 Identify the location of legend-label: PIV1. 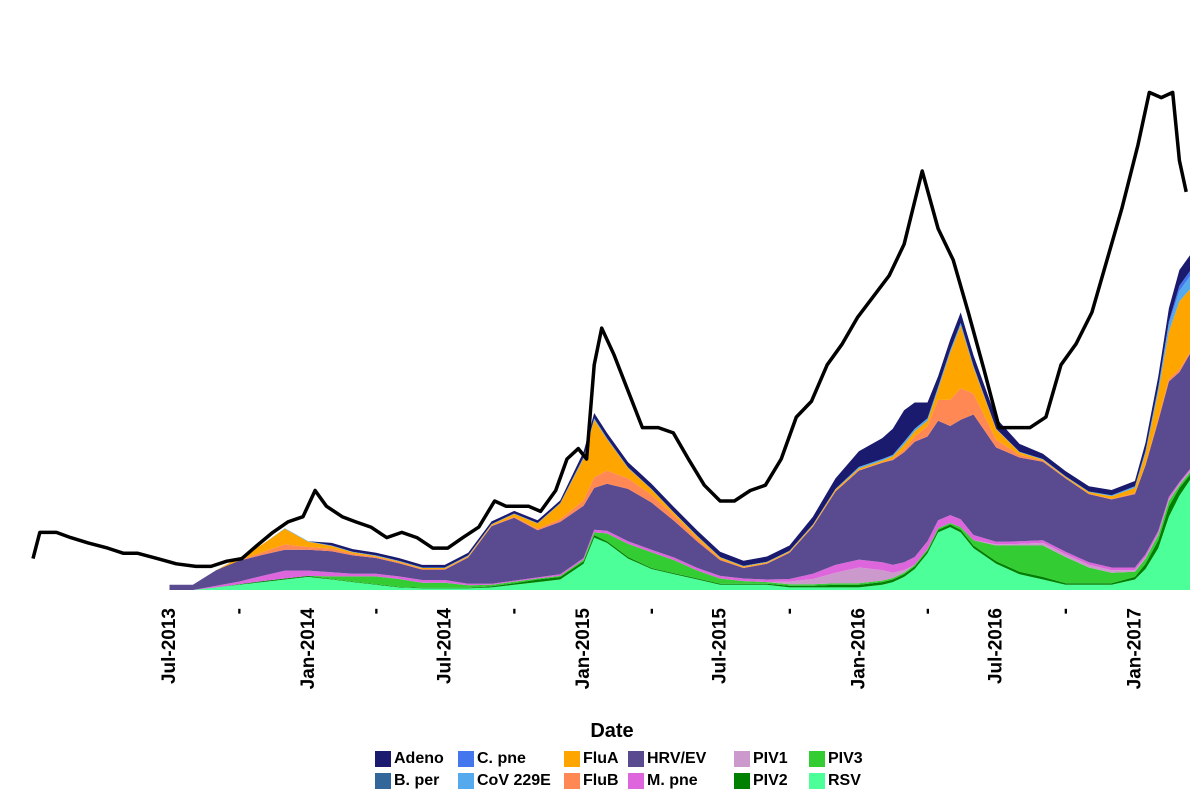
(770, 758).